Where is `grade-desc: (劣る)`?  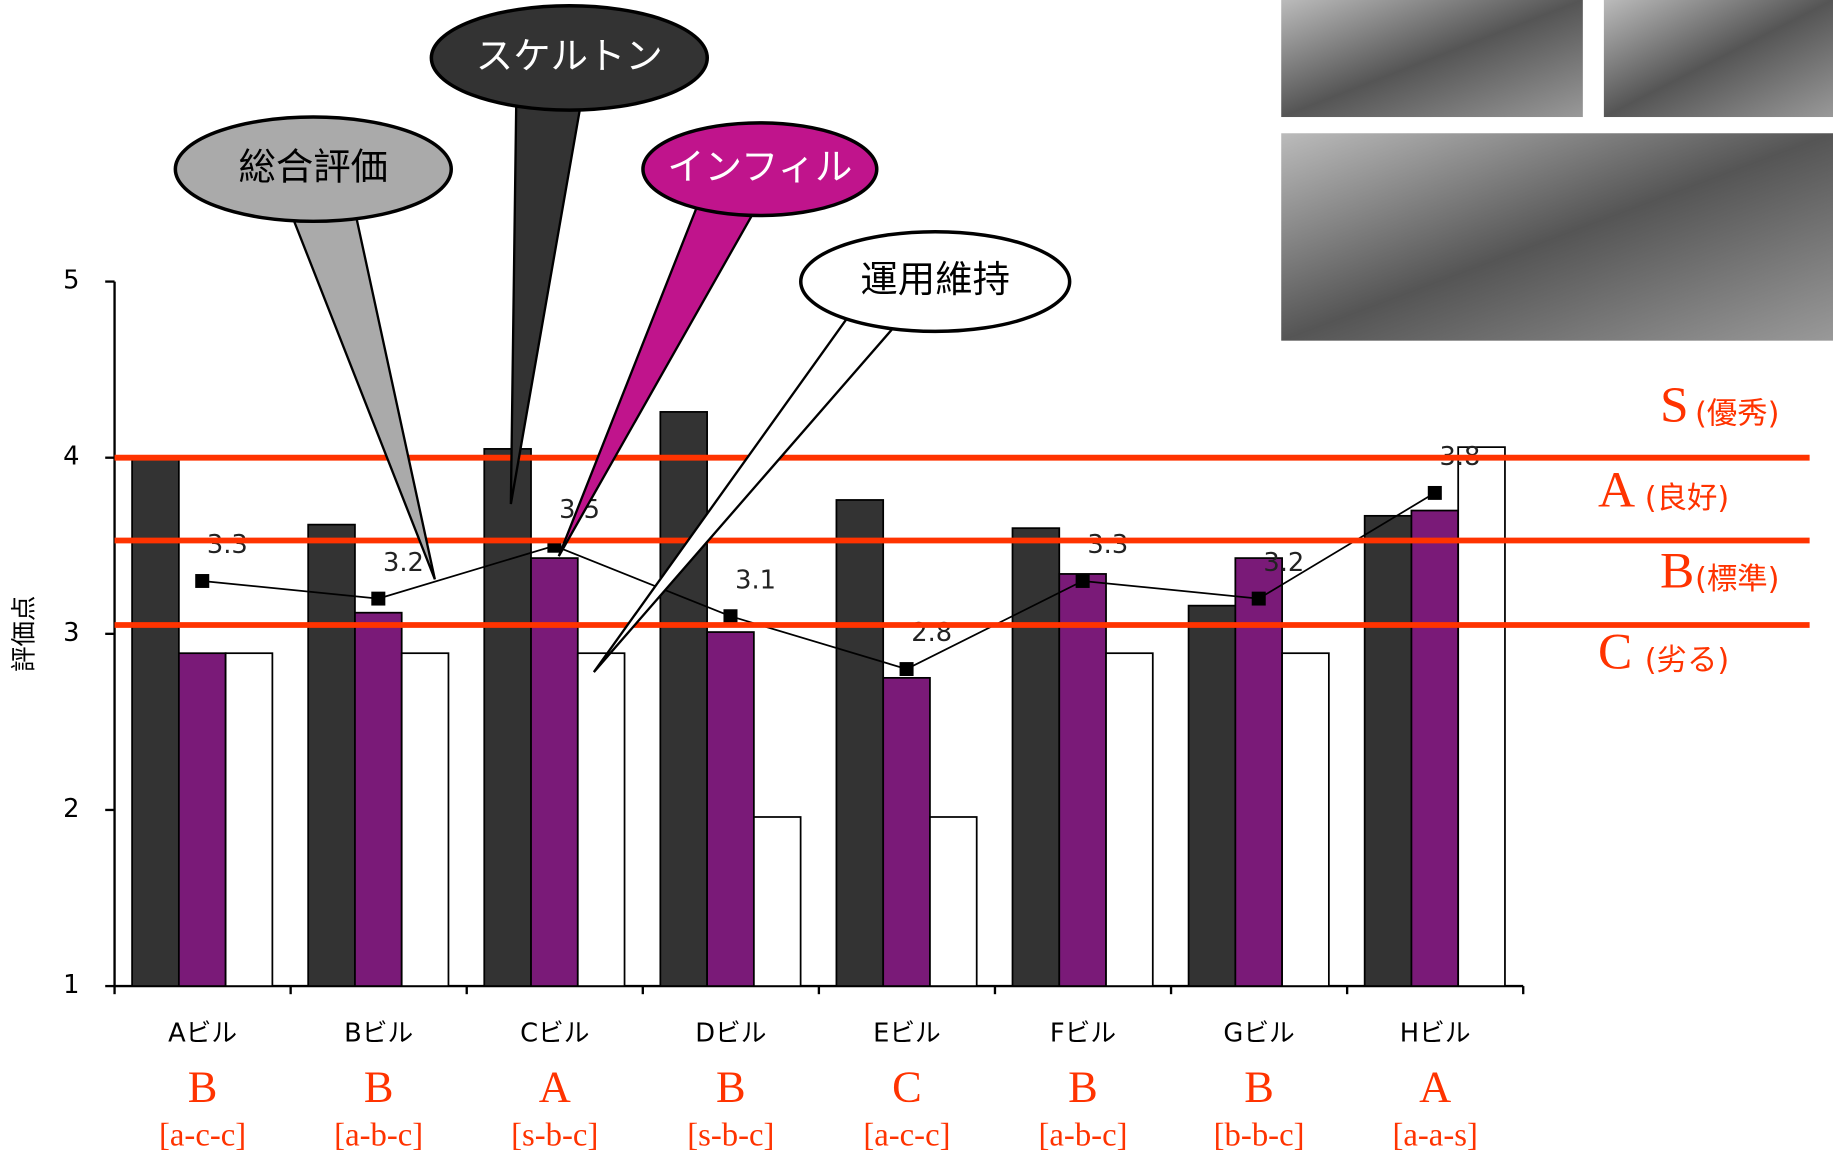
grade-desc: (劣る) is located at coordinates (1687, 660).